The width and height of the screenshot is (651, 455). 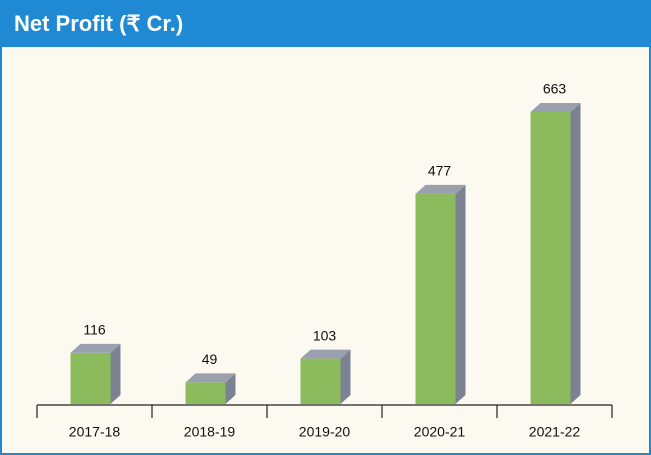 I want to click on header-bar, so click(x=325, y=23).